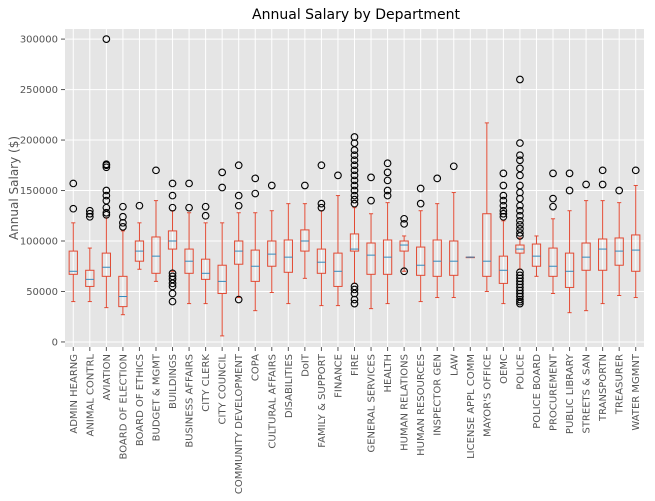 The width and height of the screenshot is (655, 501). What do you see at coordinates (256, 367) in the screenshot?
I see `x-tick-label: COPA` at bounding box center [256, 367].